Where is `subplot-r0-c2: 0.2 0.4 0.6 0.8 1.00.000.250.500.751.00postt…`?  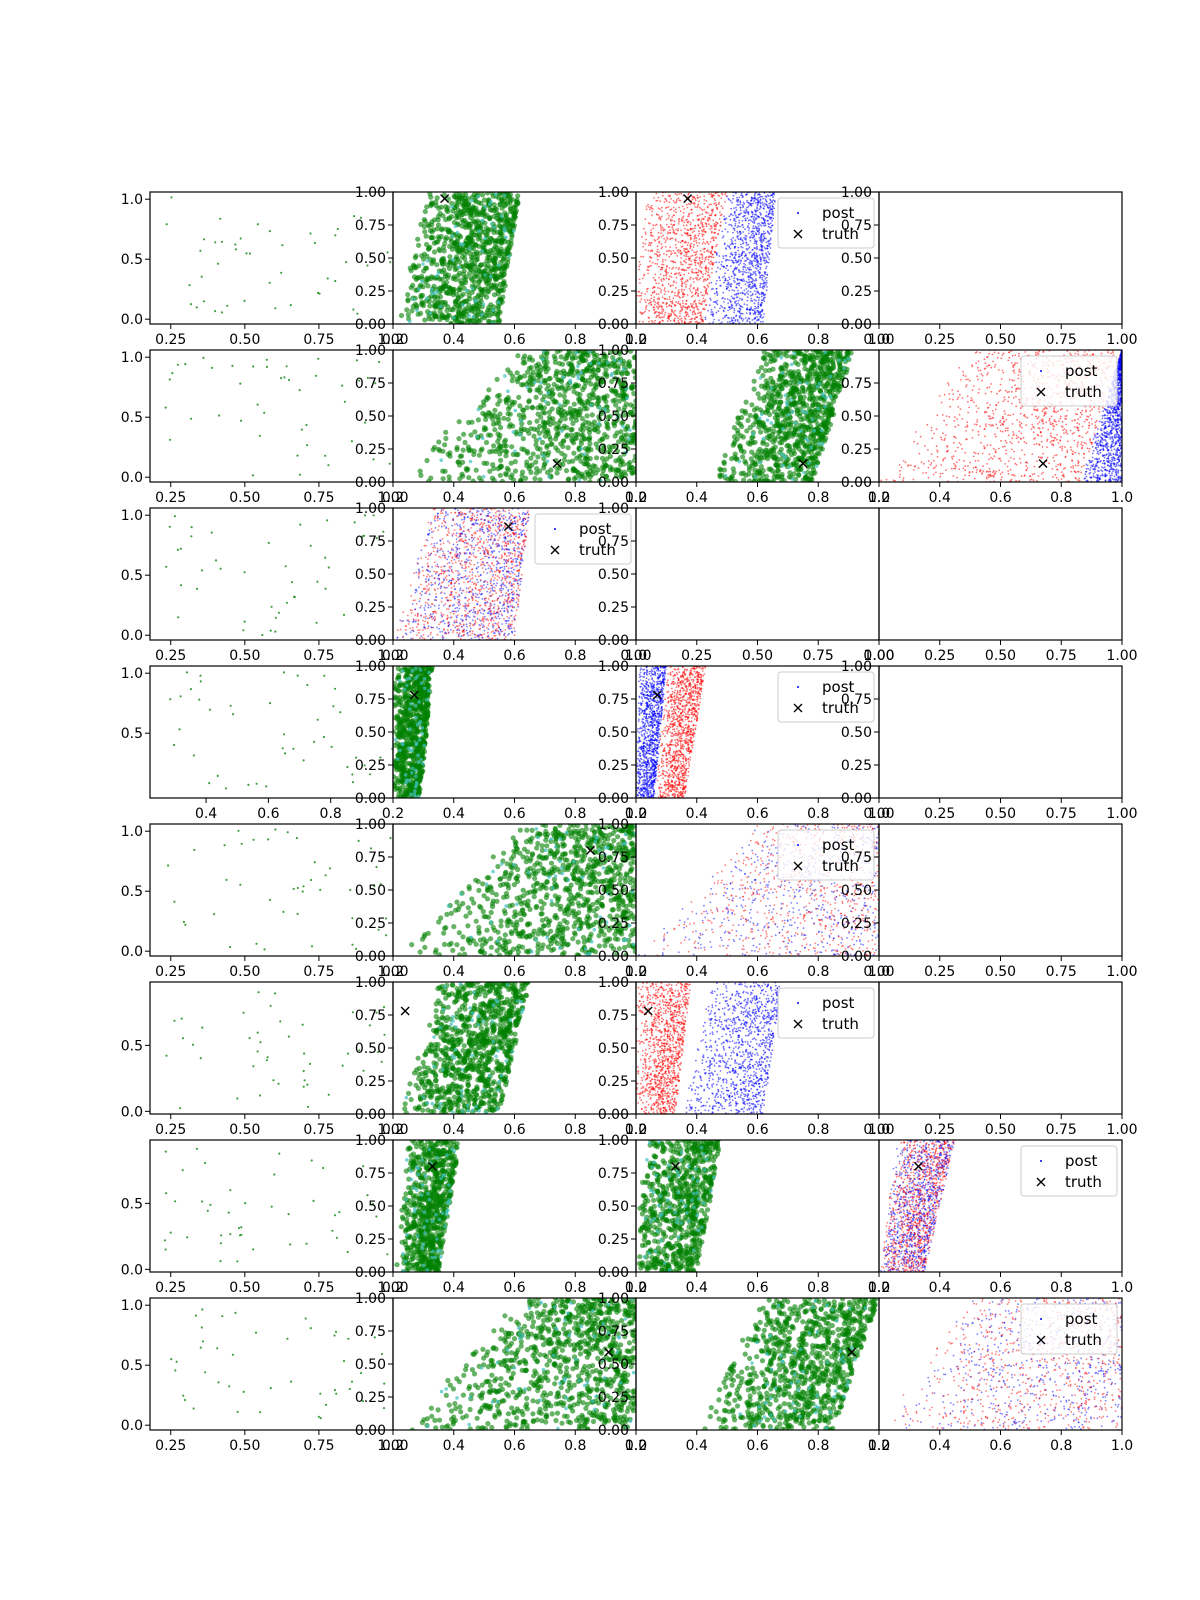
subplot-r0-c2: 0.2 0.4 0.6 0.8 1.00.000.250.500.751.00postt… is located at coordinates (744, 266).